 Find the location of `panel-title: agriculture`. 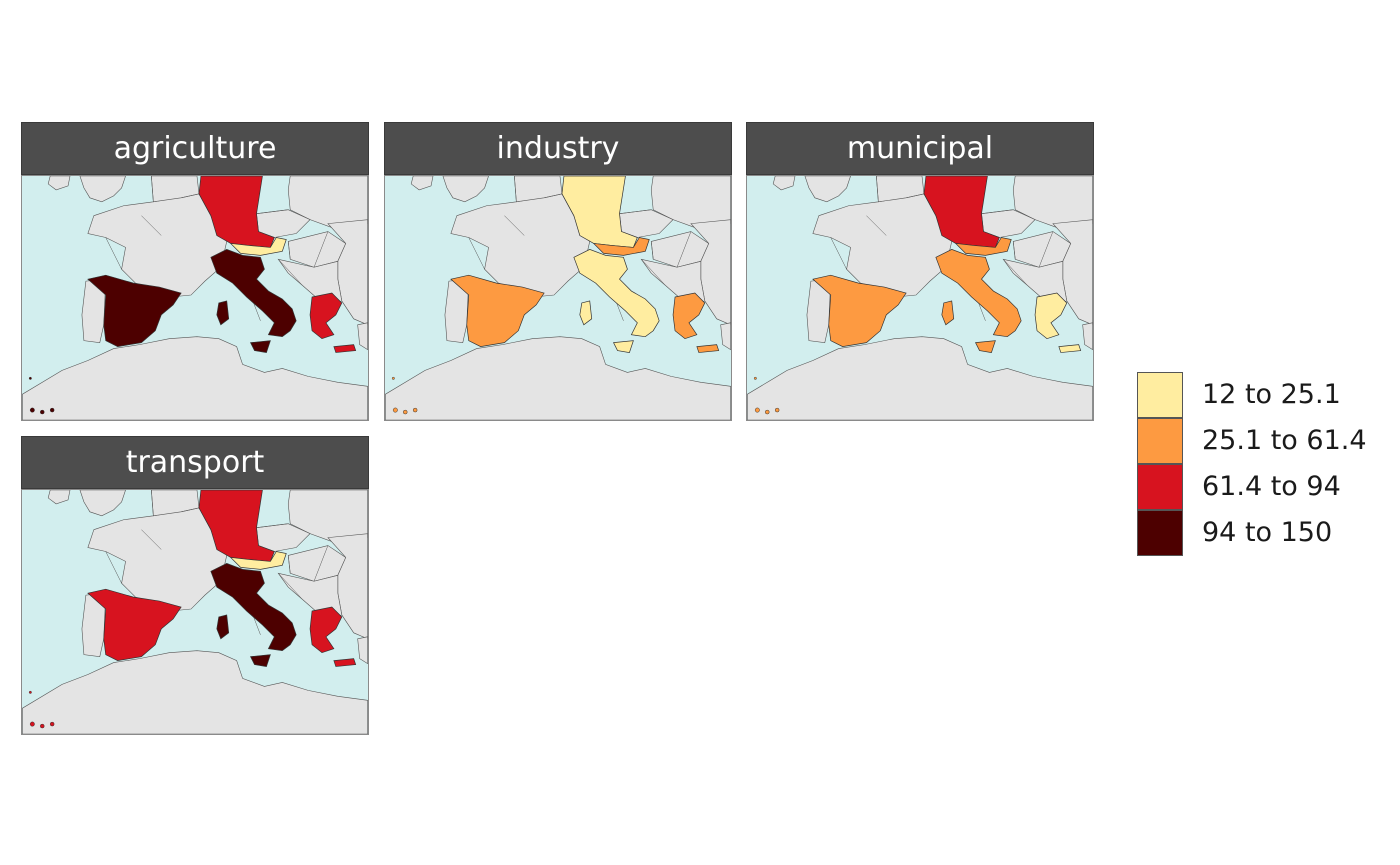

panel-title: agriculture is located at coordinates (195, 148).